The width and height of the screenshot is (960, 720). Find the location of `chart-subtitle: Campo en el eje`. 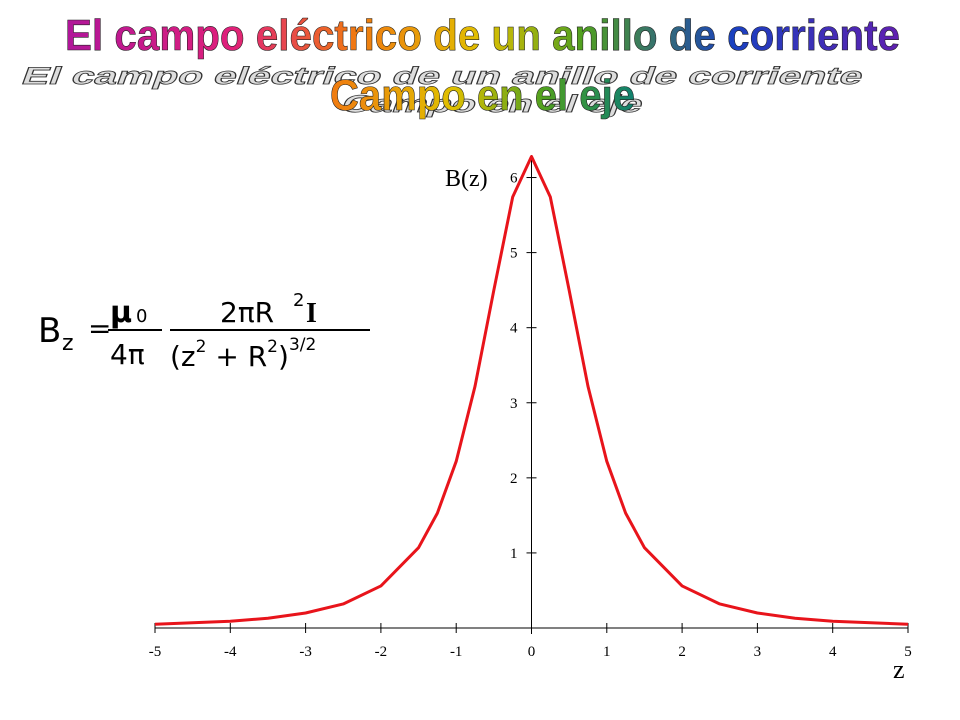

chart-subtitle: Campo en el eje is located at coordinates (482, 95).